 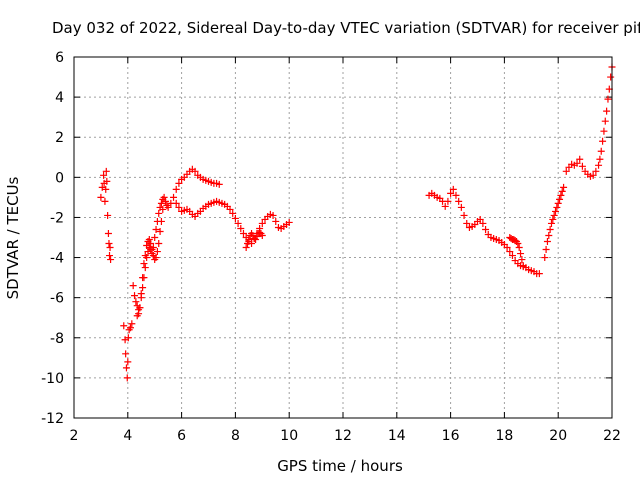 I want to click on y-tick-label: -2, so click(x=57, y=218).